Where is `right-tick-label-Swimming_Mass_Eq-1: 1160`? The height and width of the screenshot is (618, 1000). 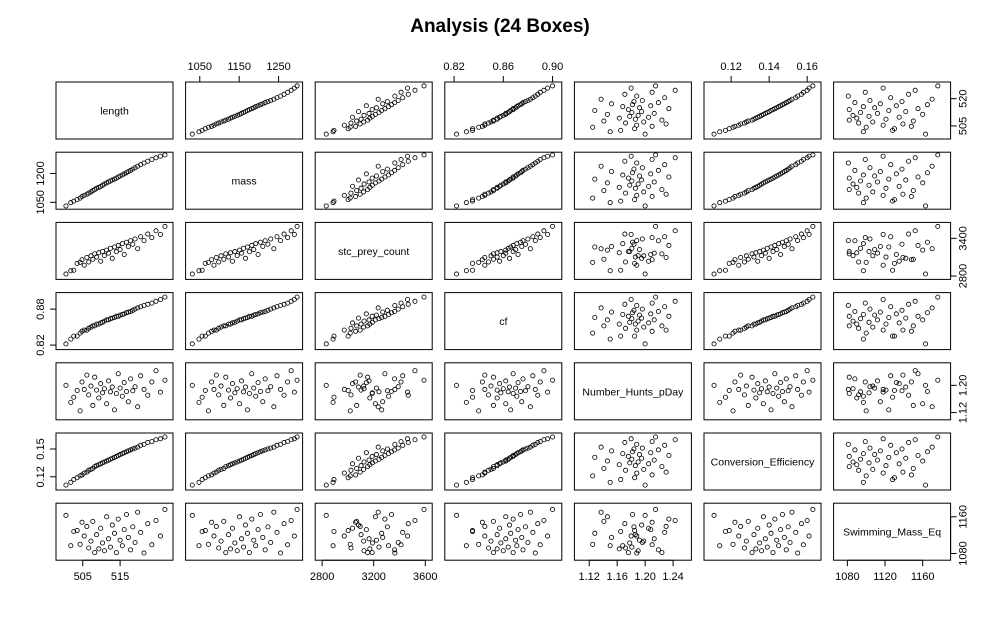 right-tick-label-Swimming_Mass_Eq-1: 1160 is located at coordinates (964, 517).